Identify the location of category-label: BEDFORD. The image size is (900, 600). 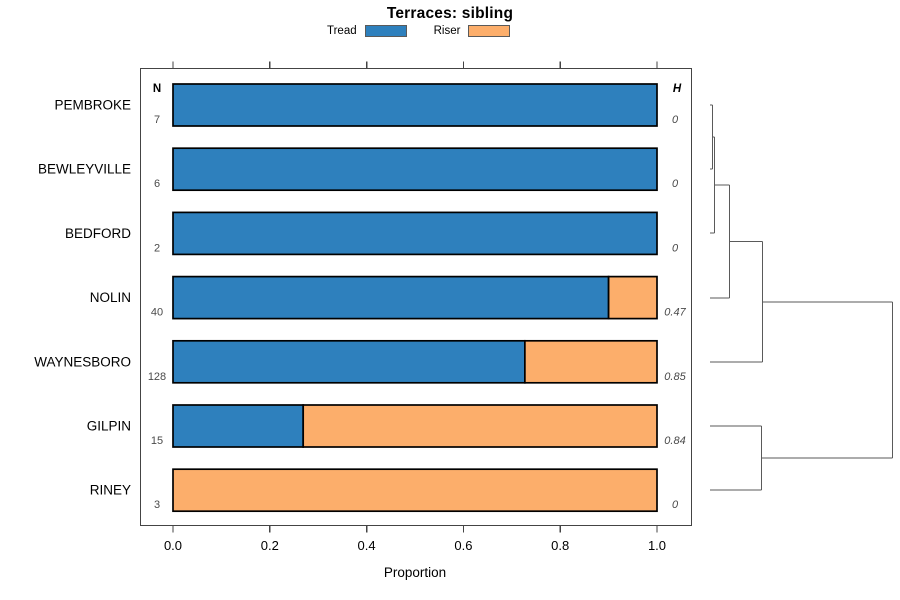
(98, 233).